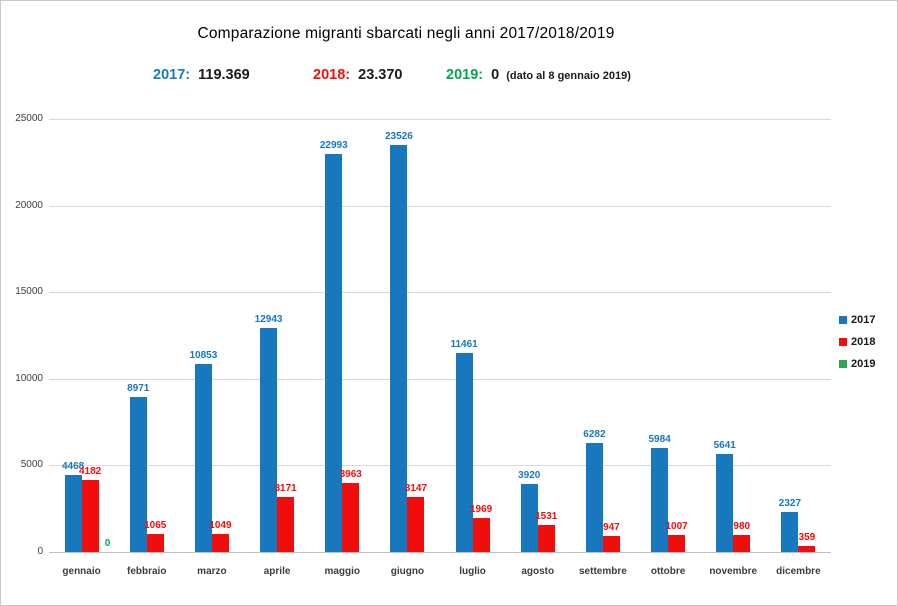  I want to click on bar-2018-maggio, so click(351, 517).